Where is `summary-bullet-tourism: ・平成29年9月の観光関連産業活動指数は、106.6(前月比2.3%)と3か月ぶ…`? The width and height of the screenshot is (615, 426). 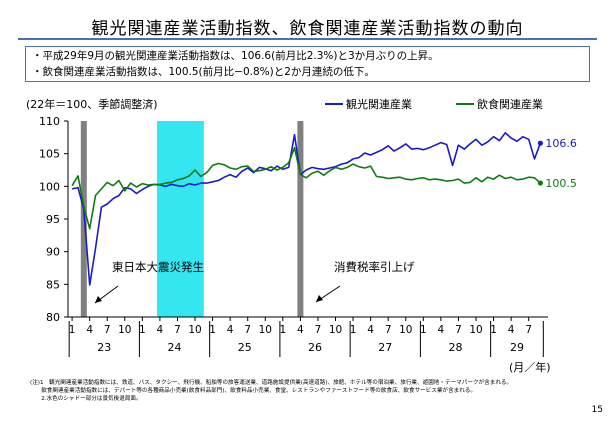
summary-bullet-tourism: ・平成29年9月の観光関連産業活動指数は、106.6(前月比2.3%)と3か月ぶ… is located at coordinates (235, 56).